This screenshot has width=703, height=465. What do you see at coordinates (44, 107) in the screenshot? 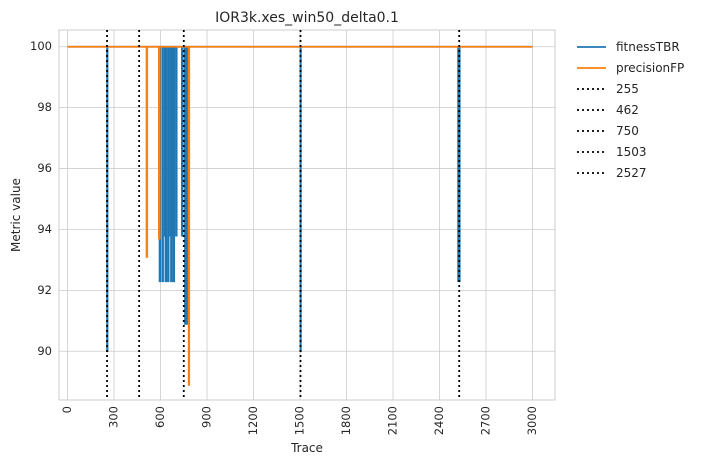
I see `y-tick-label: 98` at bounding box center [44, 107].